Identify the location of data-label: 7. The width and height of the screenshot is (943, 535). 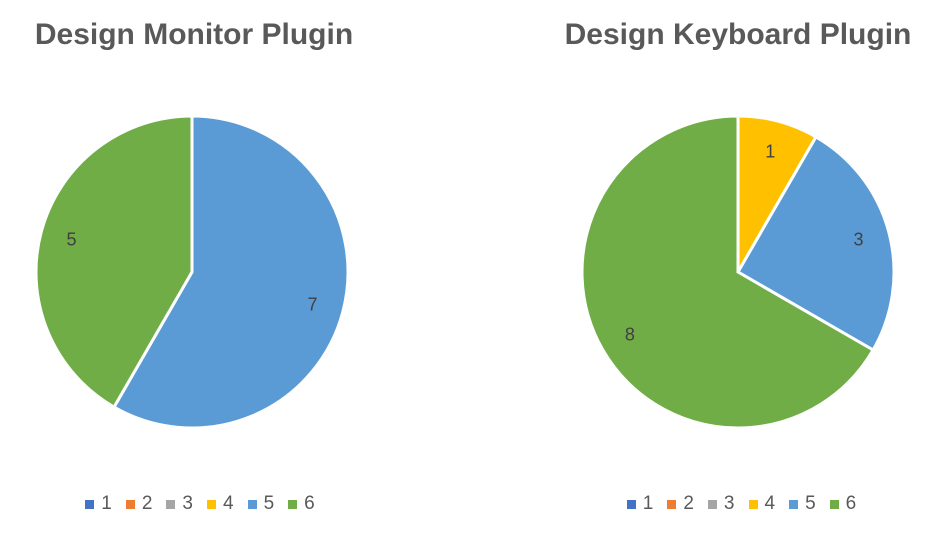
(313, 304).